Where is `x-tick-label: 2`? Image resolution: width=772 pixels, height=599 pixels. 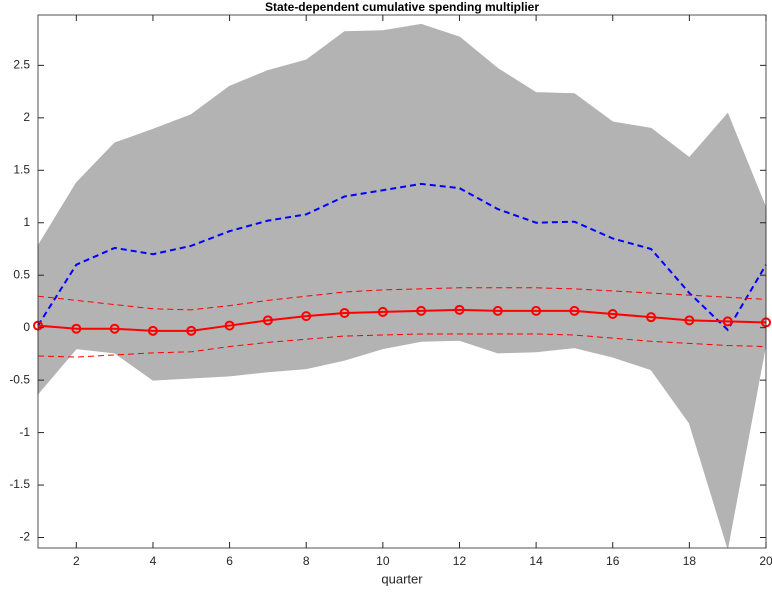 x-tick-label: 2 is located at coordinates (76, 561).